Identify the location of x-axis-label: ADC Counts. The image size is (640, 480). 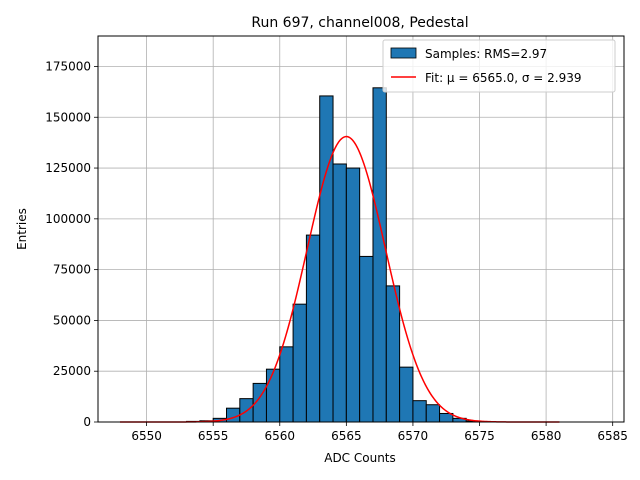
(360, 458).